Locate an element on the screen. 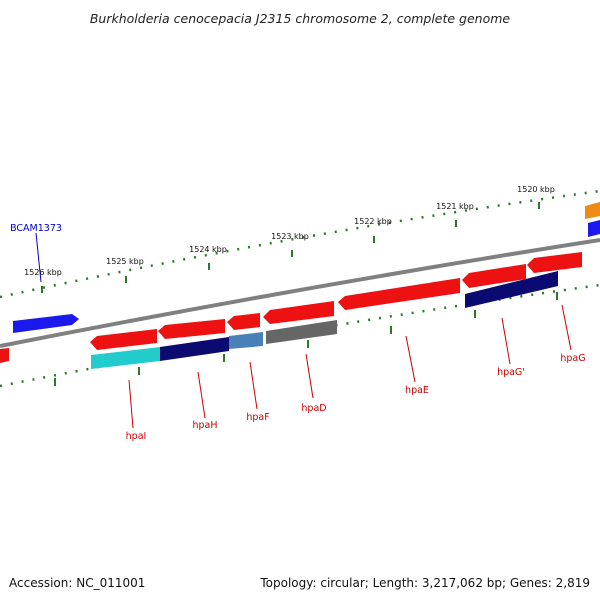 The image size is (600, 600). gene-cyan is located at coordinates (125, 358).